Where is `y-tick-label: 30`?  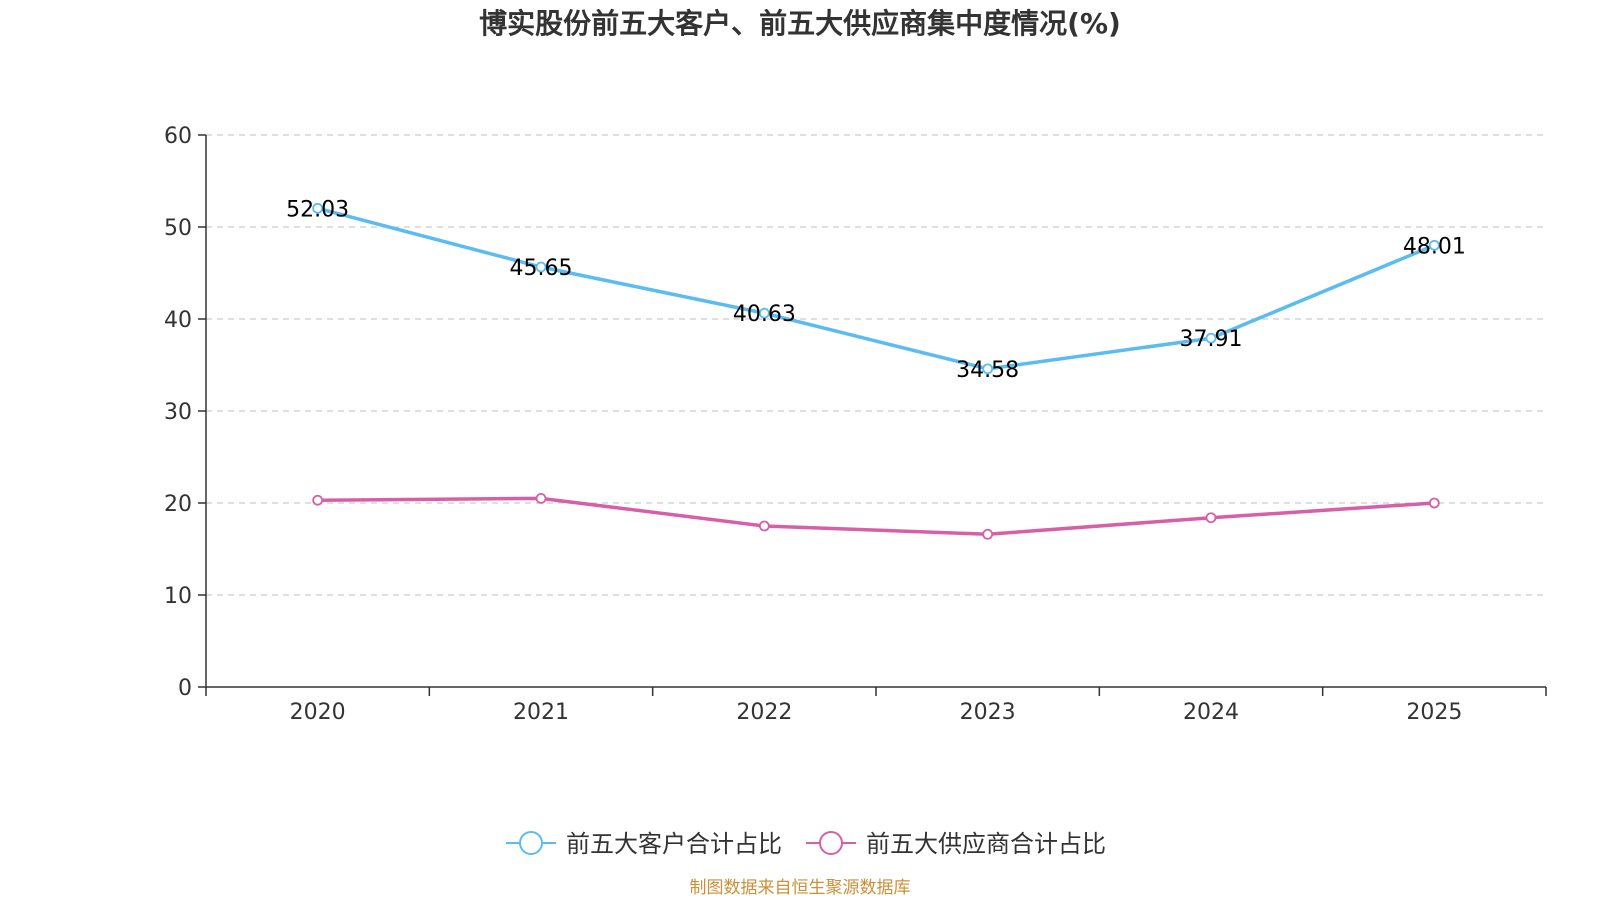 y-tick-label: 30 is located at coordinates (178, 412).